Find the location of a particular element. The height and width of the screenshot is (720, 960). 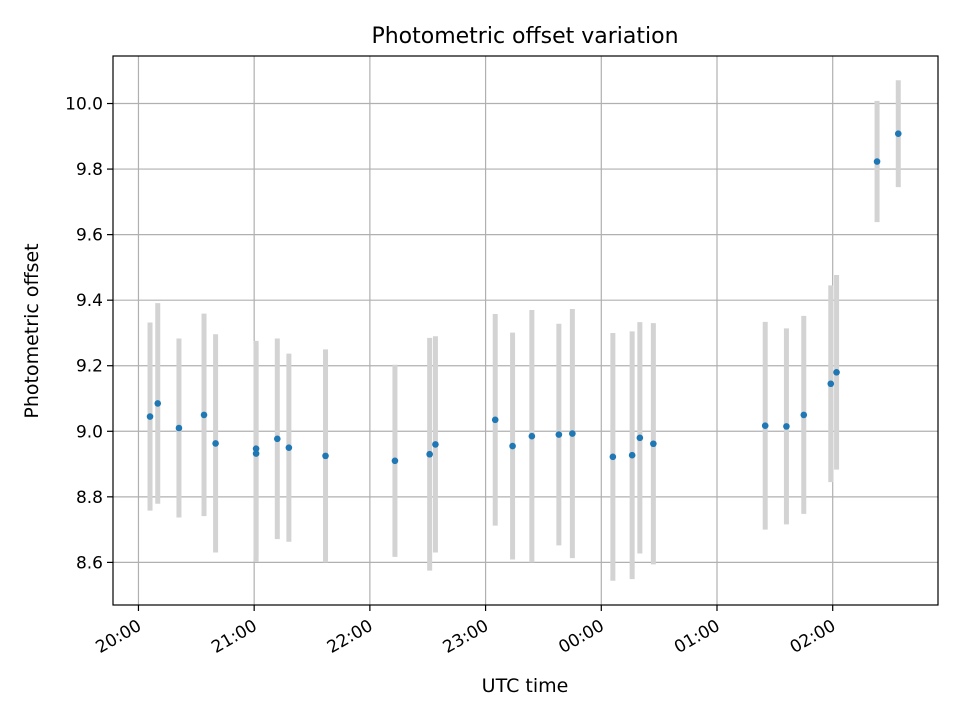

y-tick-label: 9.0 is located at coordinates (89, 432).